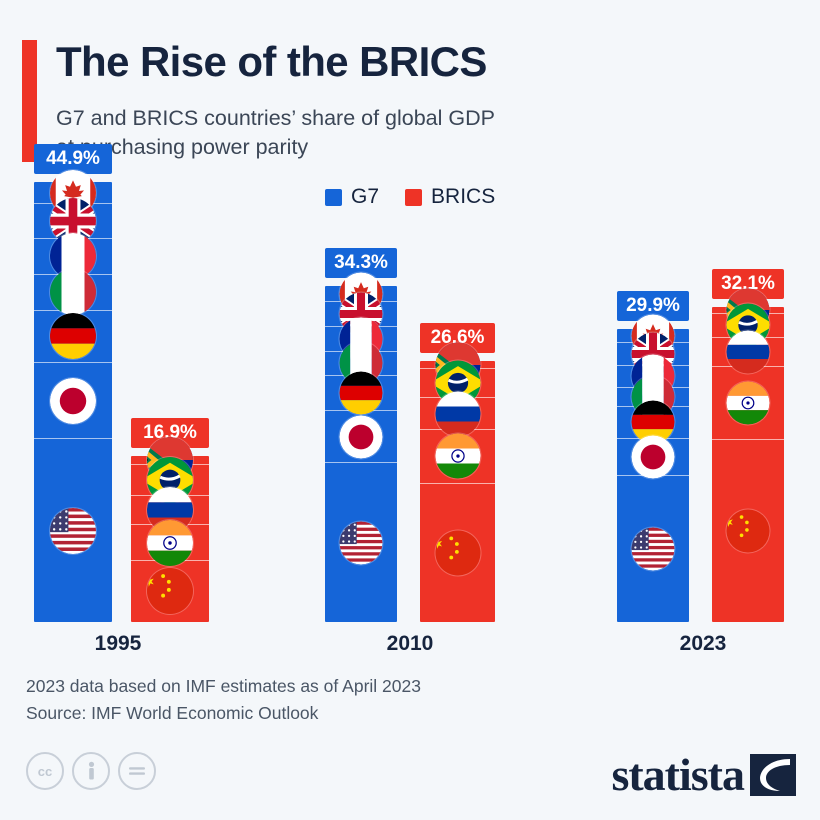  I want to click on legend-swatch-brics, so click(414, 197).